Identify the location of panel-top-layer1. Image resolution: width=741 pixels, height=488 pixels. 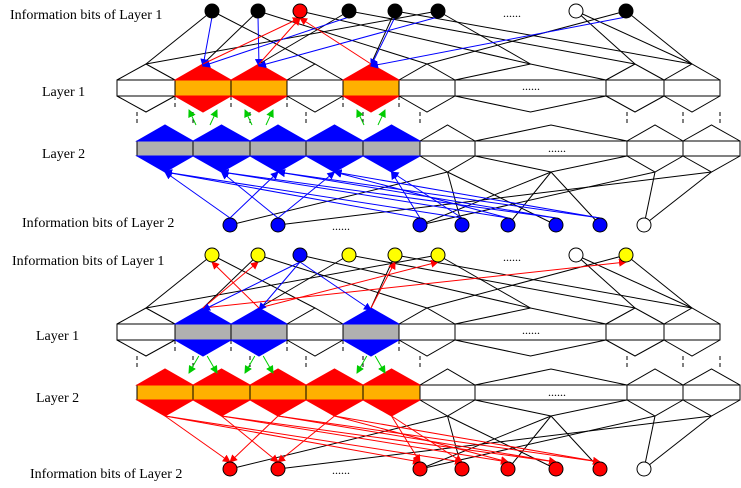
(418, 88).